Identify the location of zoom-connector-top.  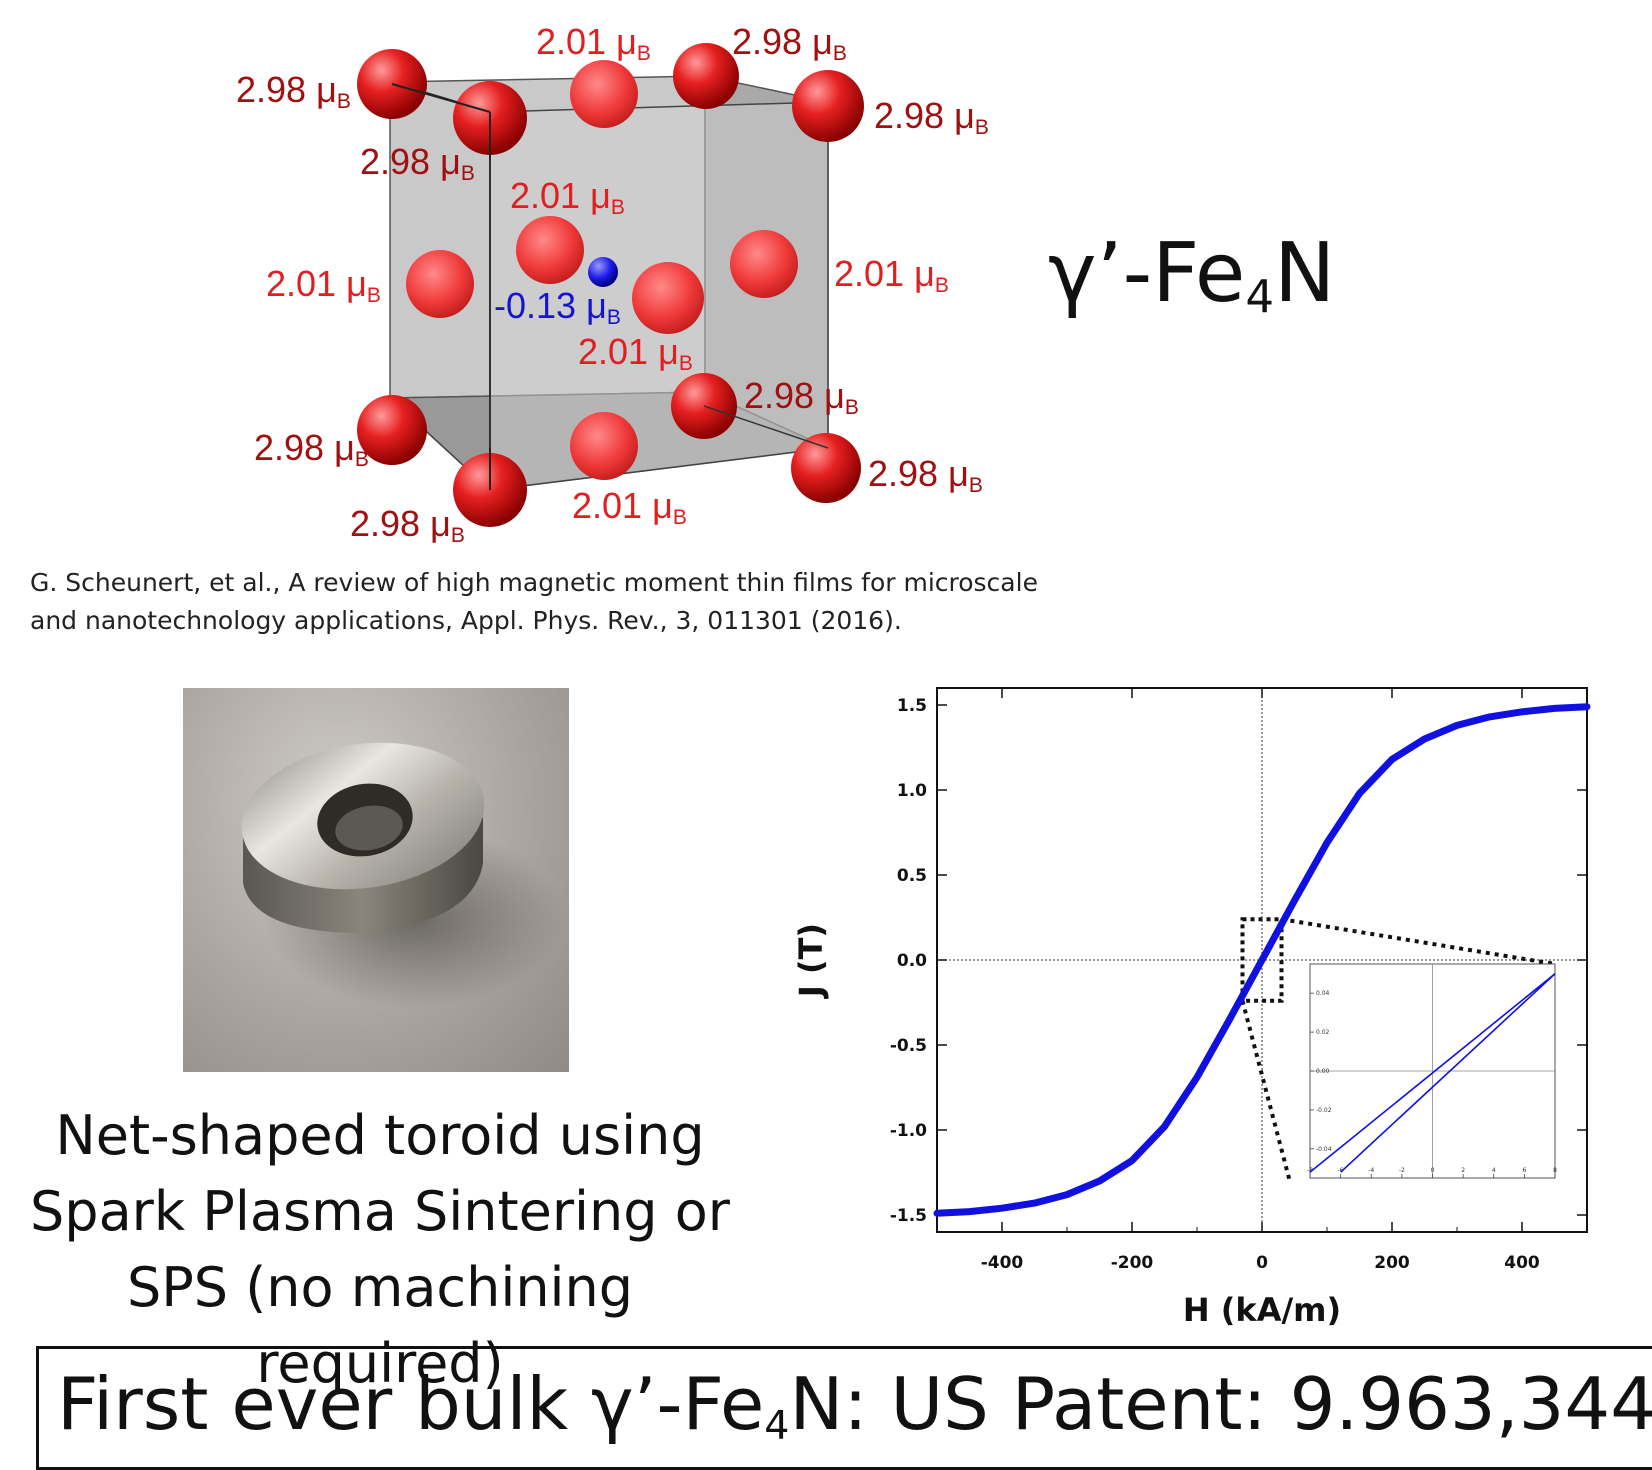
(1418, 941).